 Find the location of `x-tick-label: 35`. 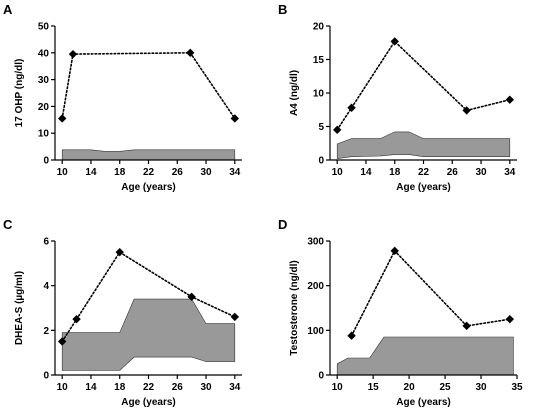

x-tick-label: 35 is located at coordinates (517, 387).